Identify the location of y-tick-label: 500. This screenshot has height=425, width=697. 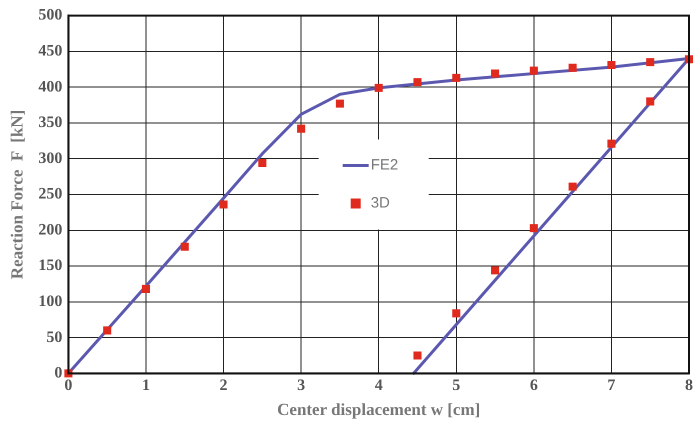
(50, 15).